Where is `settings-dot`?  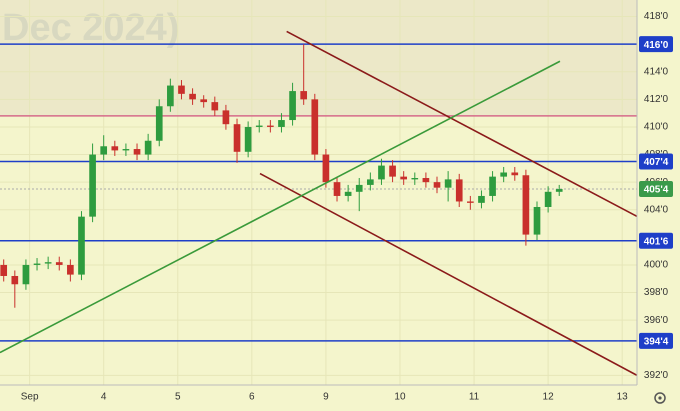 settings-dot is located at coordinates (660, 398).